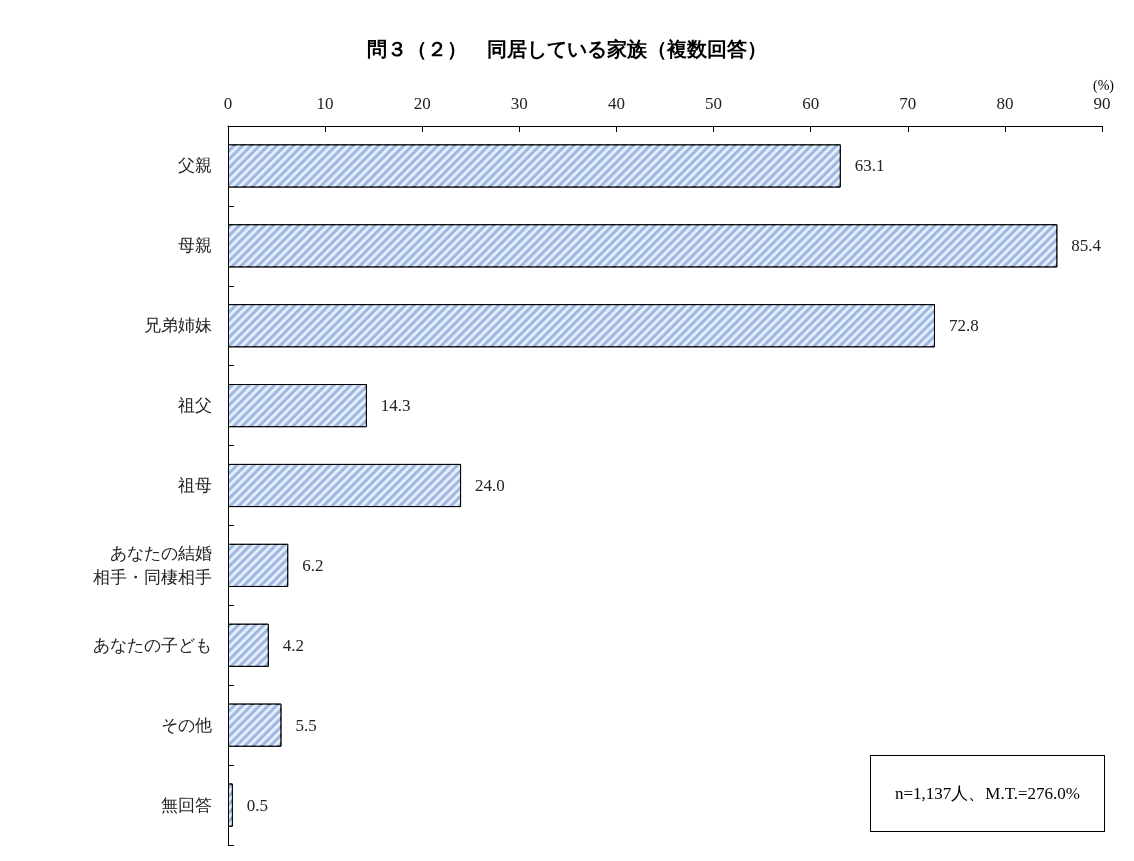  What do you see at coordinates (306, 725) in the screenshot?
I see `data-label: 5.5` at bounding box center [306, 725].